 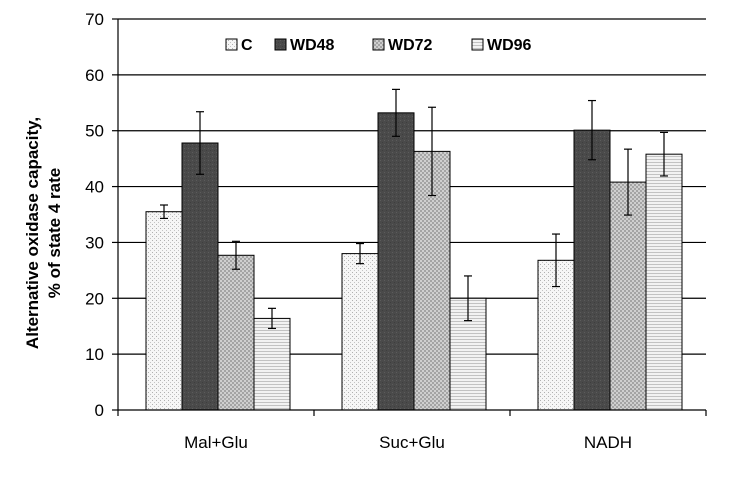 What do you see at coordinates (509, 45) in the screenshot?
I see `legend-label-wd96: WD96` at bounding box center [509, 45].